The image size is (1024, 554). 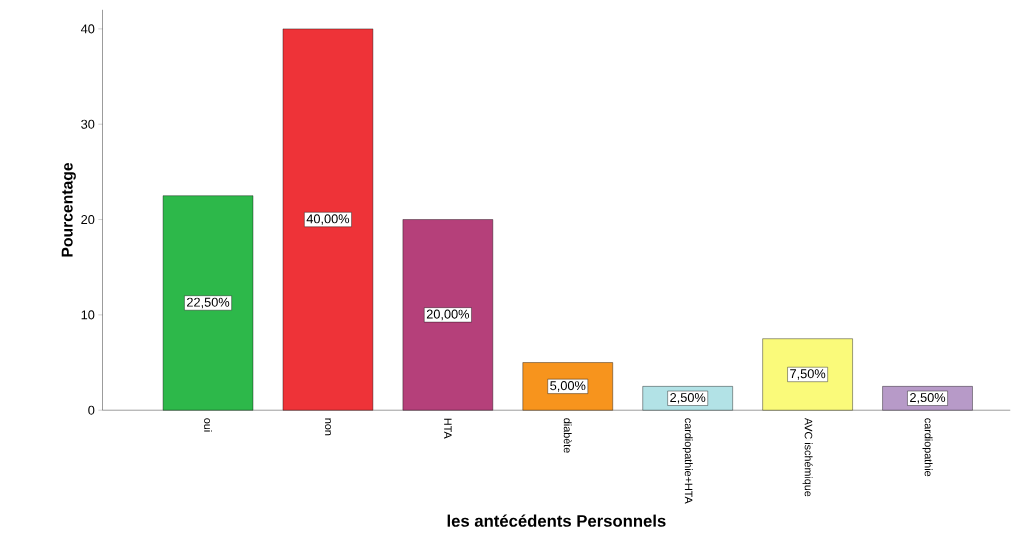 What do you see at coordinates (91, 410) in the screenshot?
I see `y-tick-label: 0` at bounding box center [91, 410].